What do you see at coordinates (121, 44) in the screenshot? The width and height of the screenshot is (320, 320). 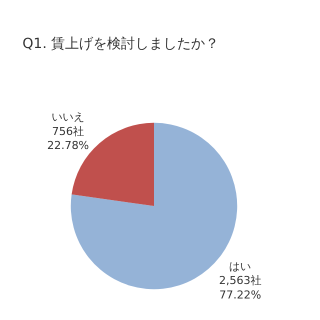 I see `chart-title: Q1. 賃上げを検討しましたか？` at bounding box center [121, 44].